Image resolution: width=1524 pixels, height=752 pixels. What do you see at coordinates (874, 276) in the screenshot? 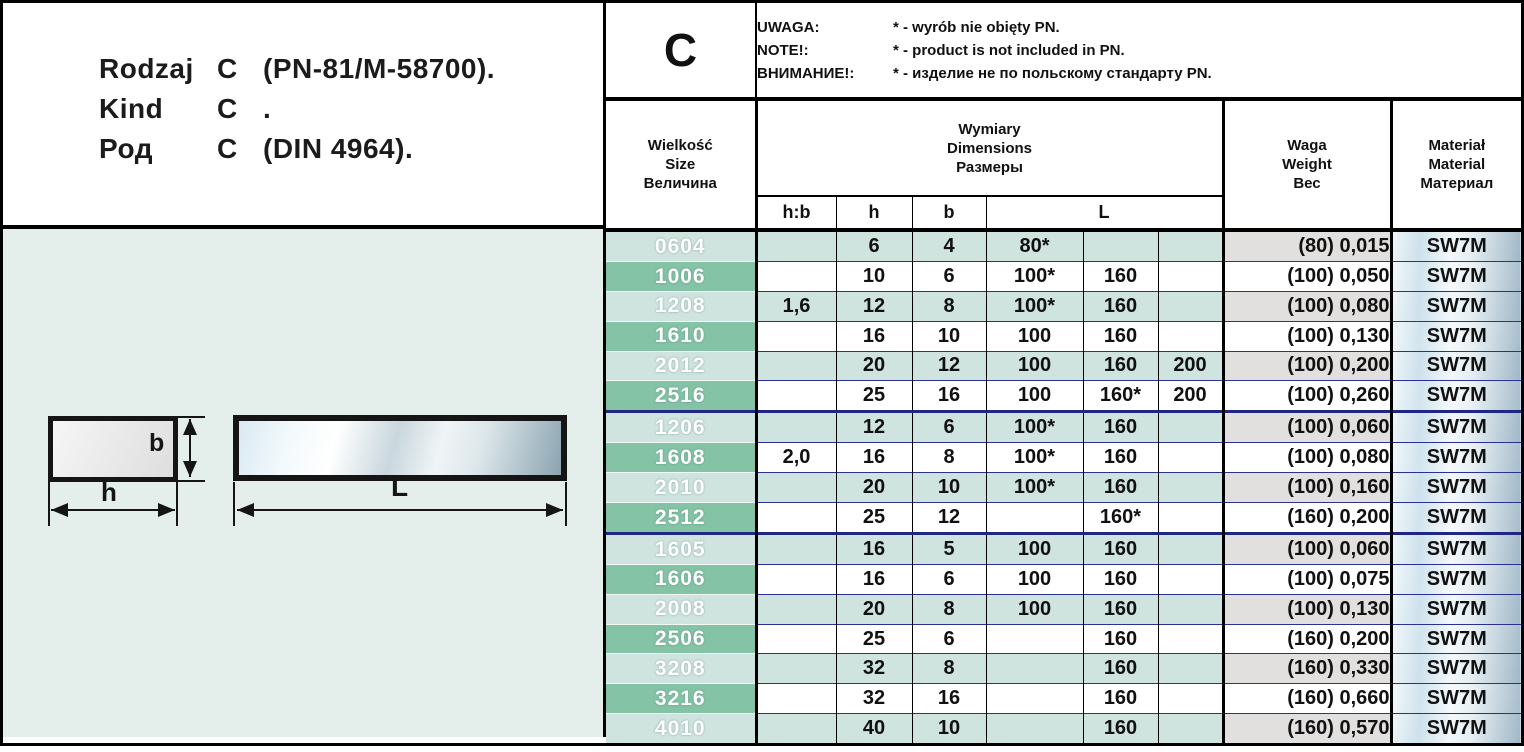
I see `h-cell: 10` at bounding box center [874, 276].